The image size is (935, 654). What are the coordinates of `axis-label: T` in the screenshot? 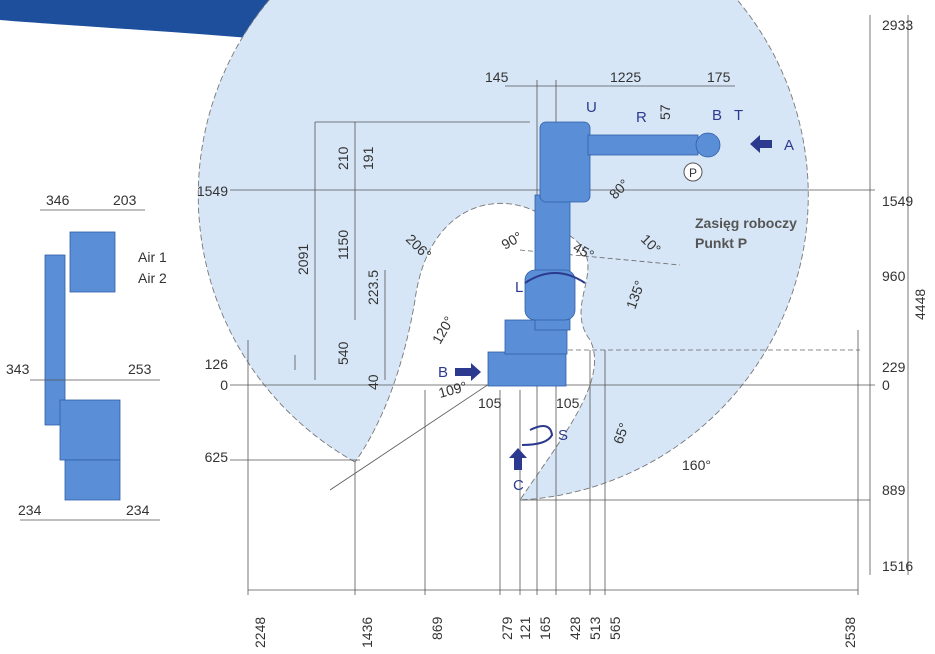 It's located at (738, 115).